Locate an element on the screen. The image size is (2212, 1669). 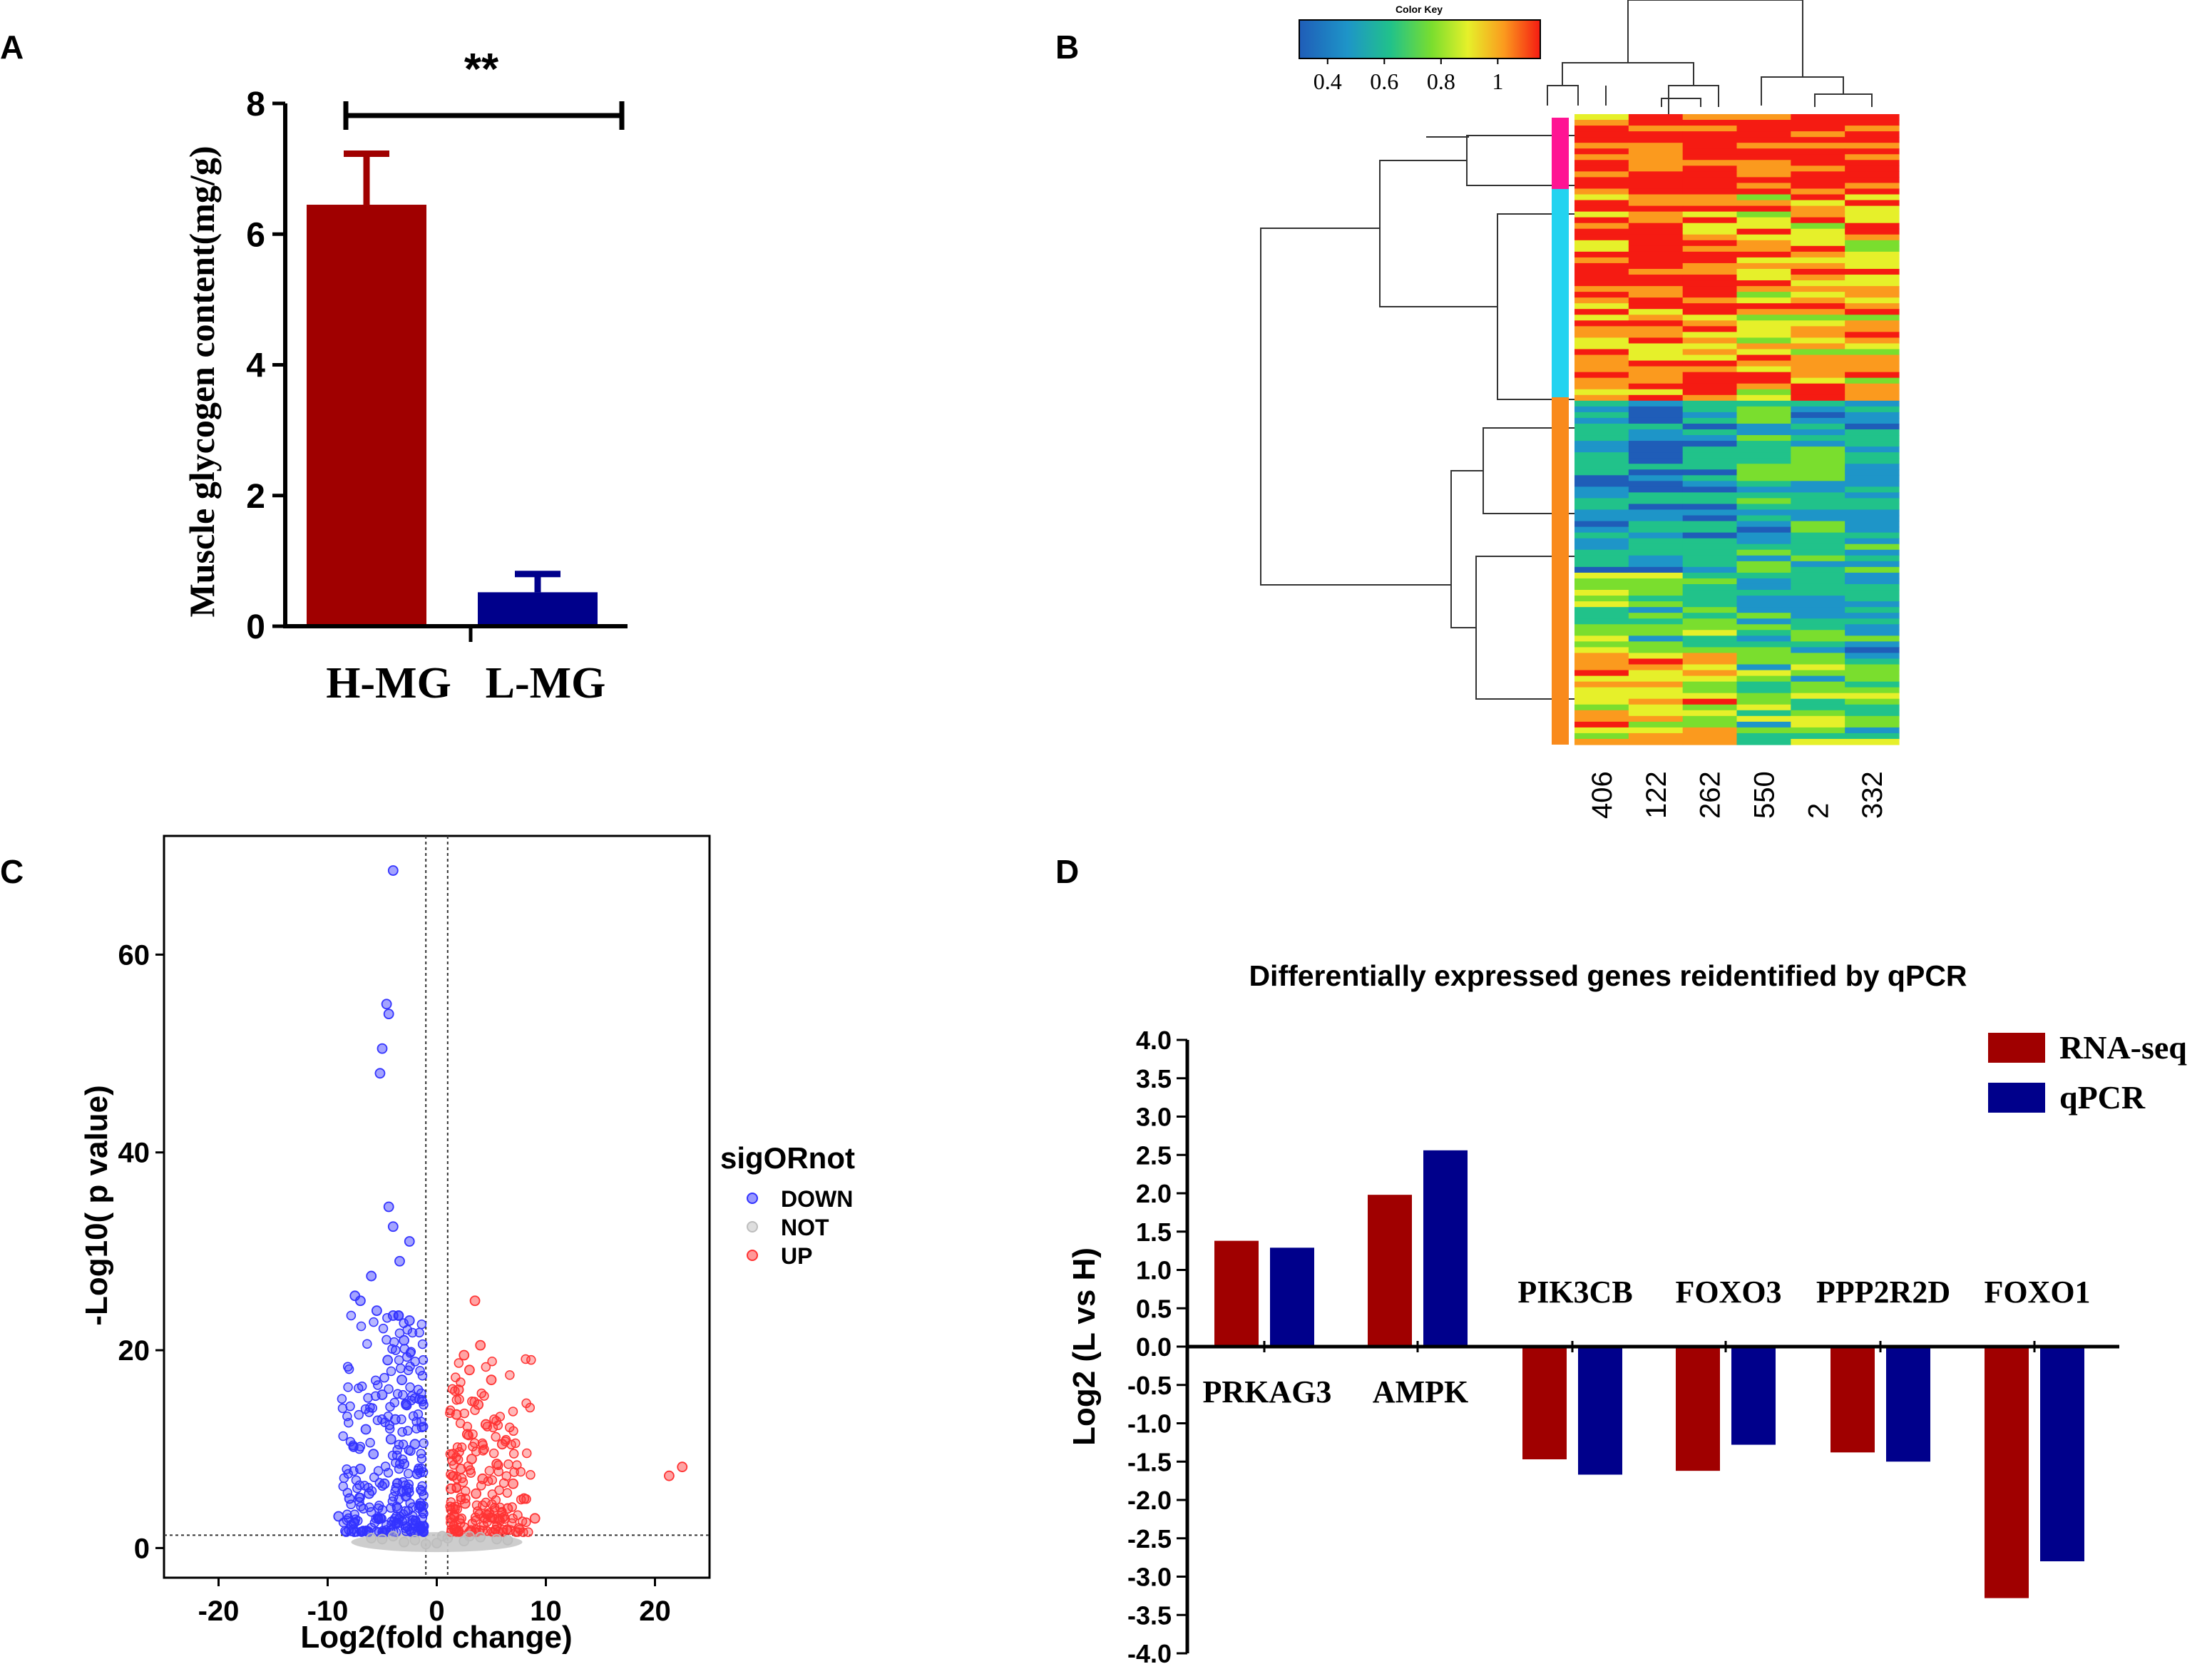
row-group-bar-pink is located at coordinates (1560, 153).